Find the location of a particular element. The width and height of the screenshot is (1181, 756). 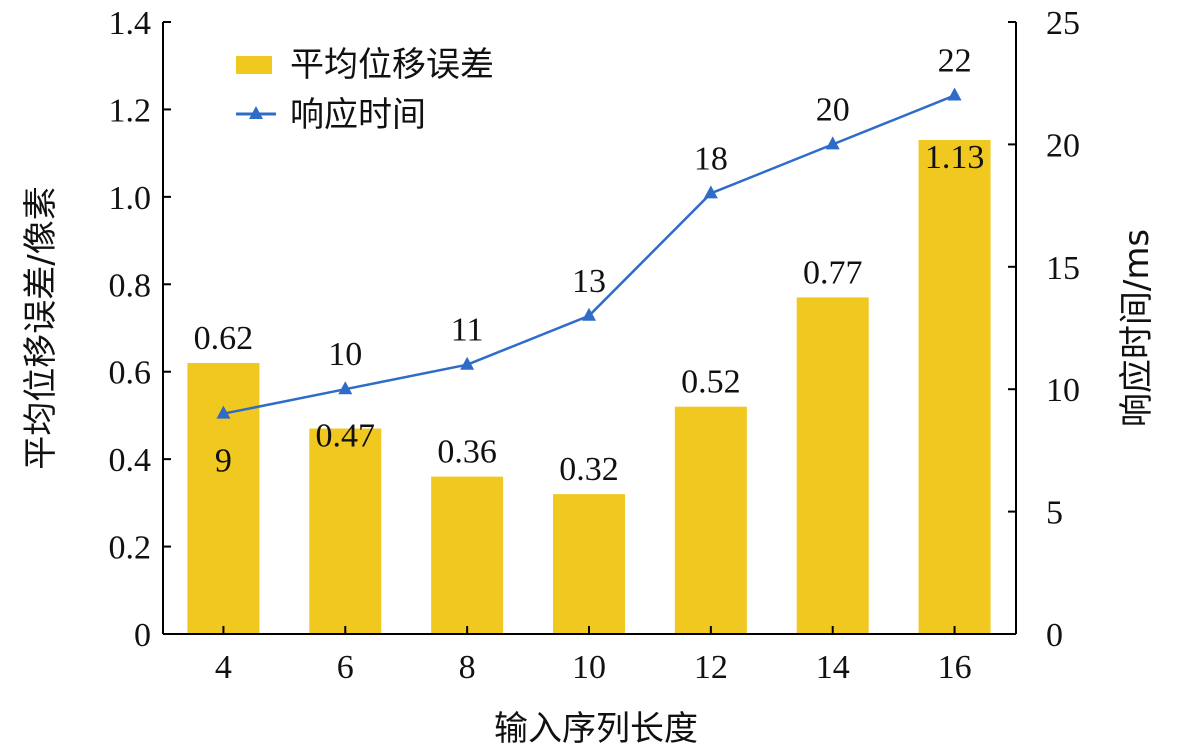

bar-value-label-8: 0.36 is located at coordinates (467, 452).